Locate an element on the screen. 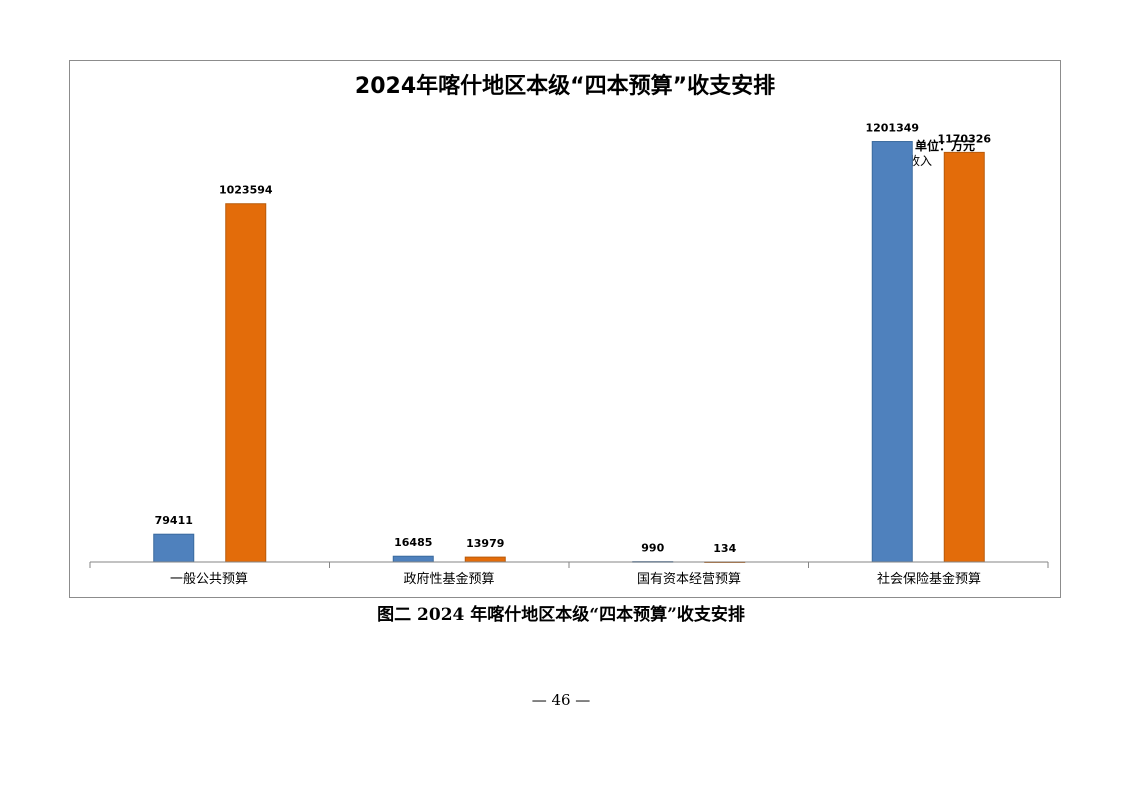 This screenshot has height=793, width=1122. unit-label: 单位：万元 is located at coordinates (945, 145).